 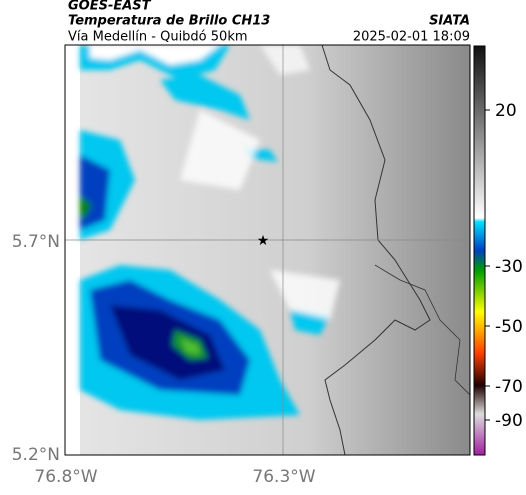 I want to click on colorbar-ticks, so click(x=487, y=265).